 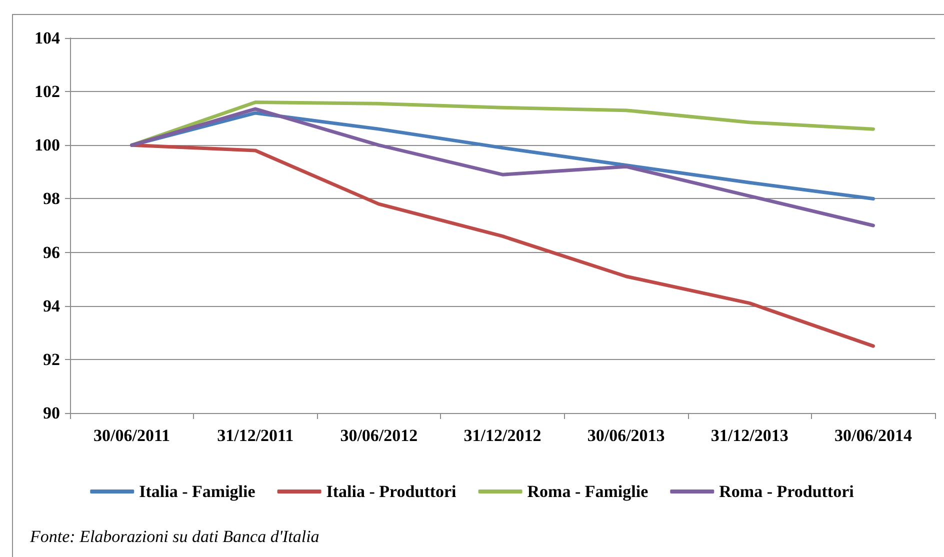 What do you see at coordinates (197, 491) in the screenshot?
I see `legend-label: Italia - Famiglie` at bounding box center [197, 491].